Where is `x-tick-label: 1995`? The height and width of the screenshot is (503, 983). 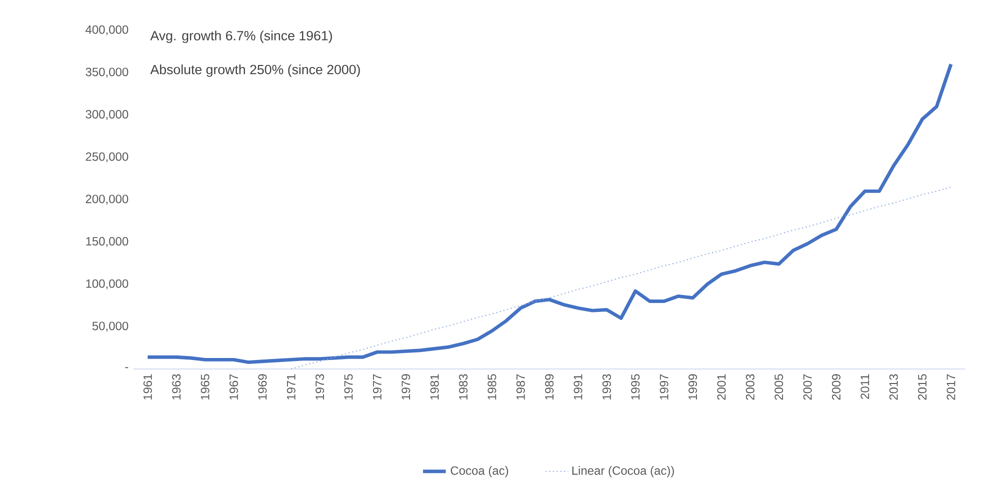
x-tick-label: 1995 is located at coordinates (635, 387).